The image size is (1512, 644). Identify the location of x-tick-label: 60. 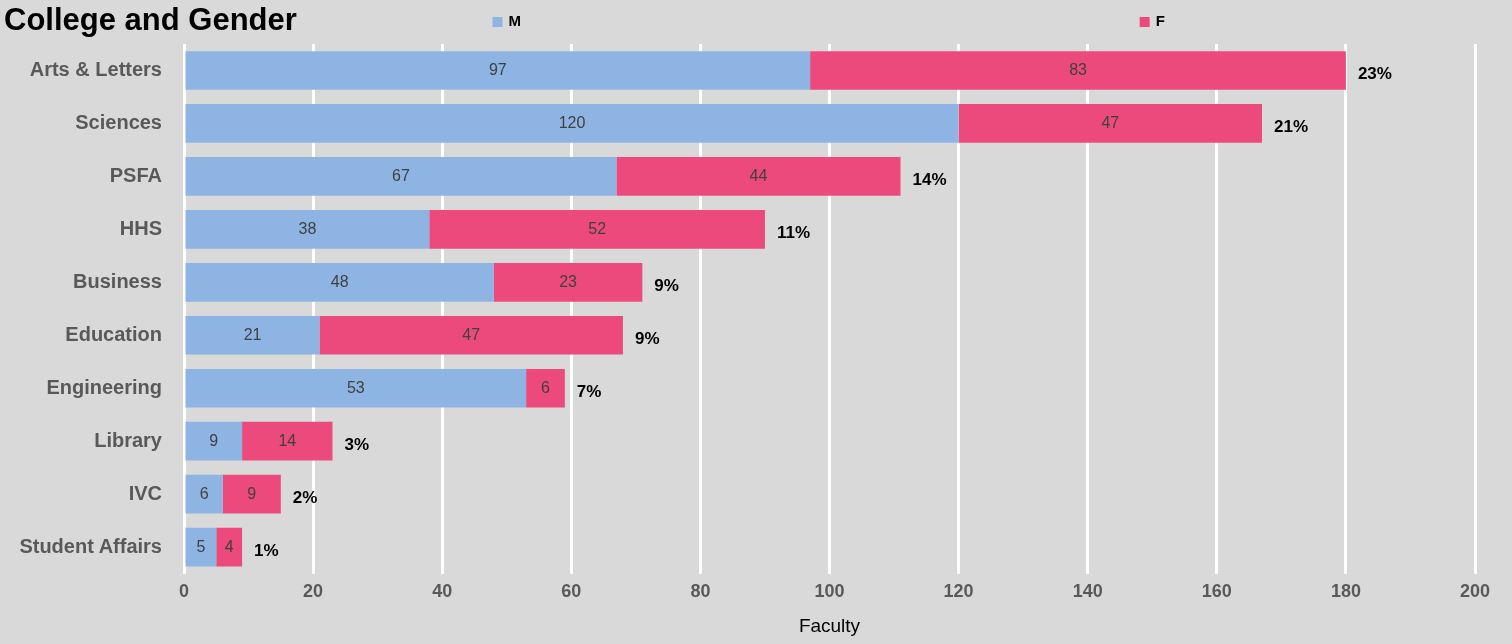
(571, 591).